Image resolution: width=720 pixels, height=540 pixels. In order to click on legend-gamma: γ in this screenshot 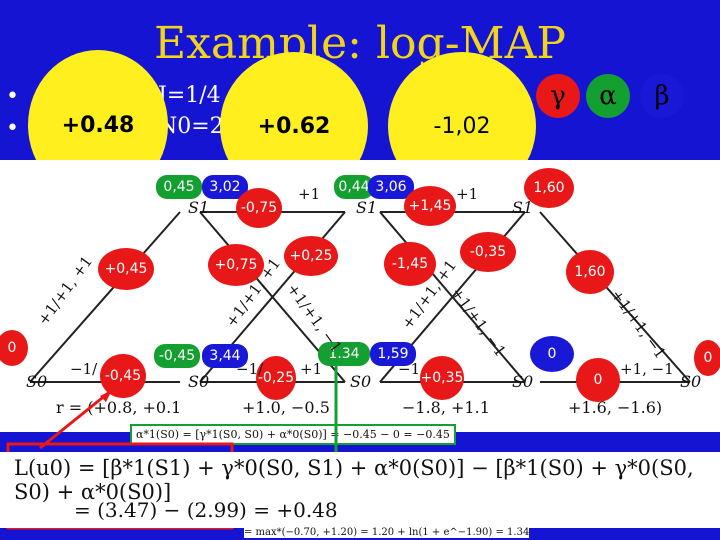, I will do `click(558, 96)`.